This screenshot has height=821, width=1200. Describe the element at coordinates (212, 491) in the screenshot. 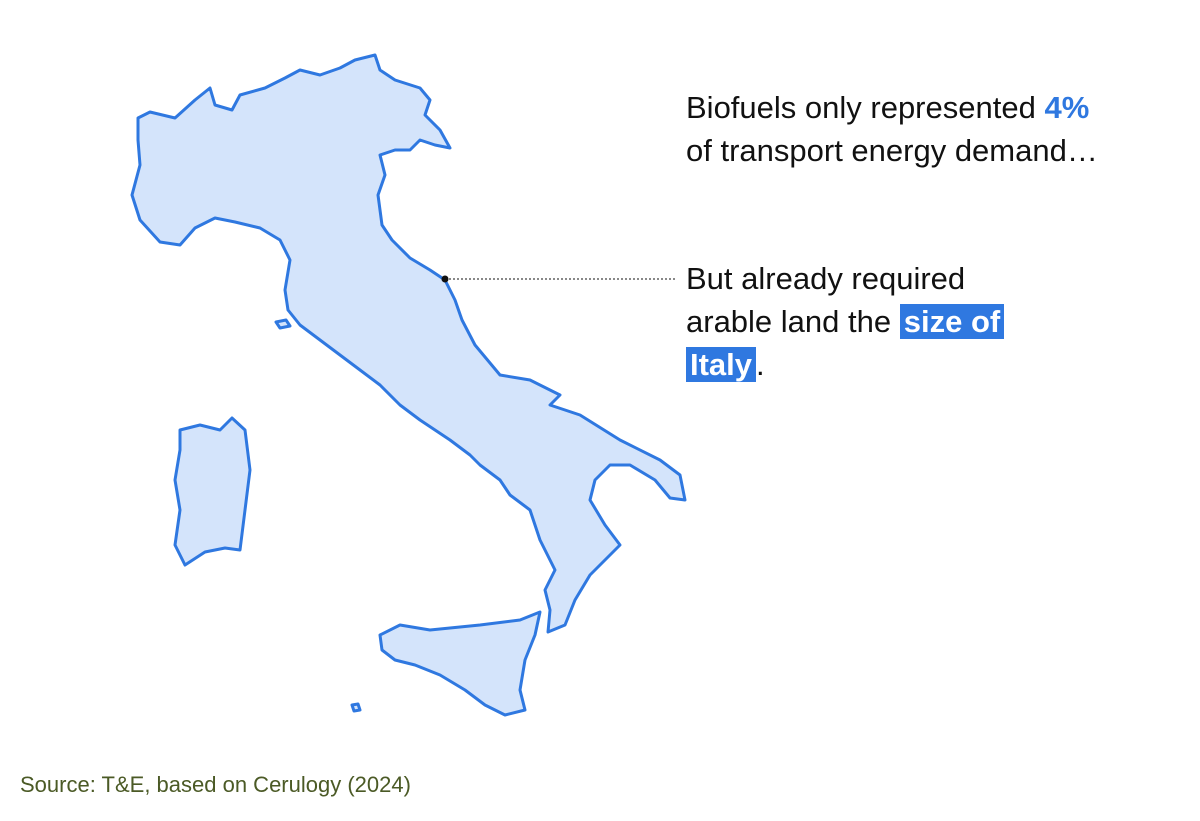

I see `sardinia` at that location.